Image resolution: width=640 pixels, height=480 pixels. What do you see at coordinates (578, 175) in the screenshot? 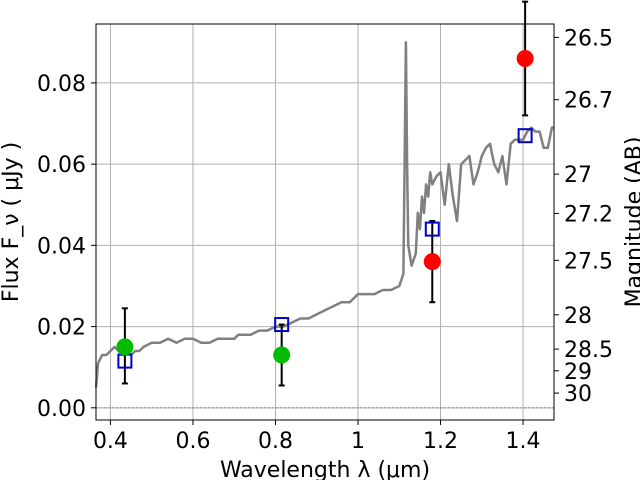
I see `y2-tick-label: 27` at bounding box center [578, 175].